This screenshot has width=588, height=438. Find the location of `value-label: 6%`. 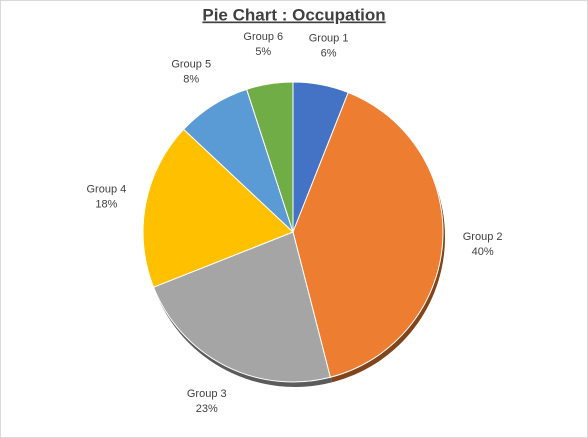

value-label: 6% is located at coordinates (329, 53).